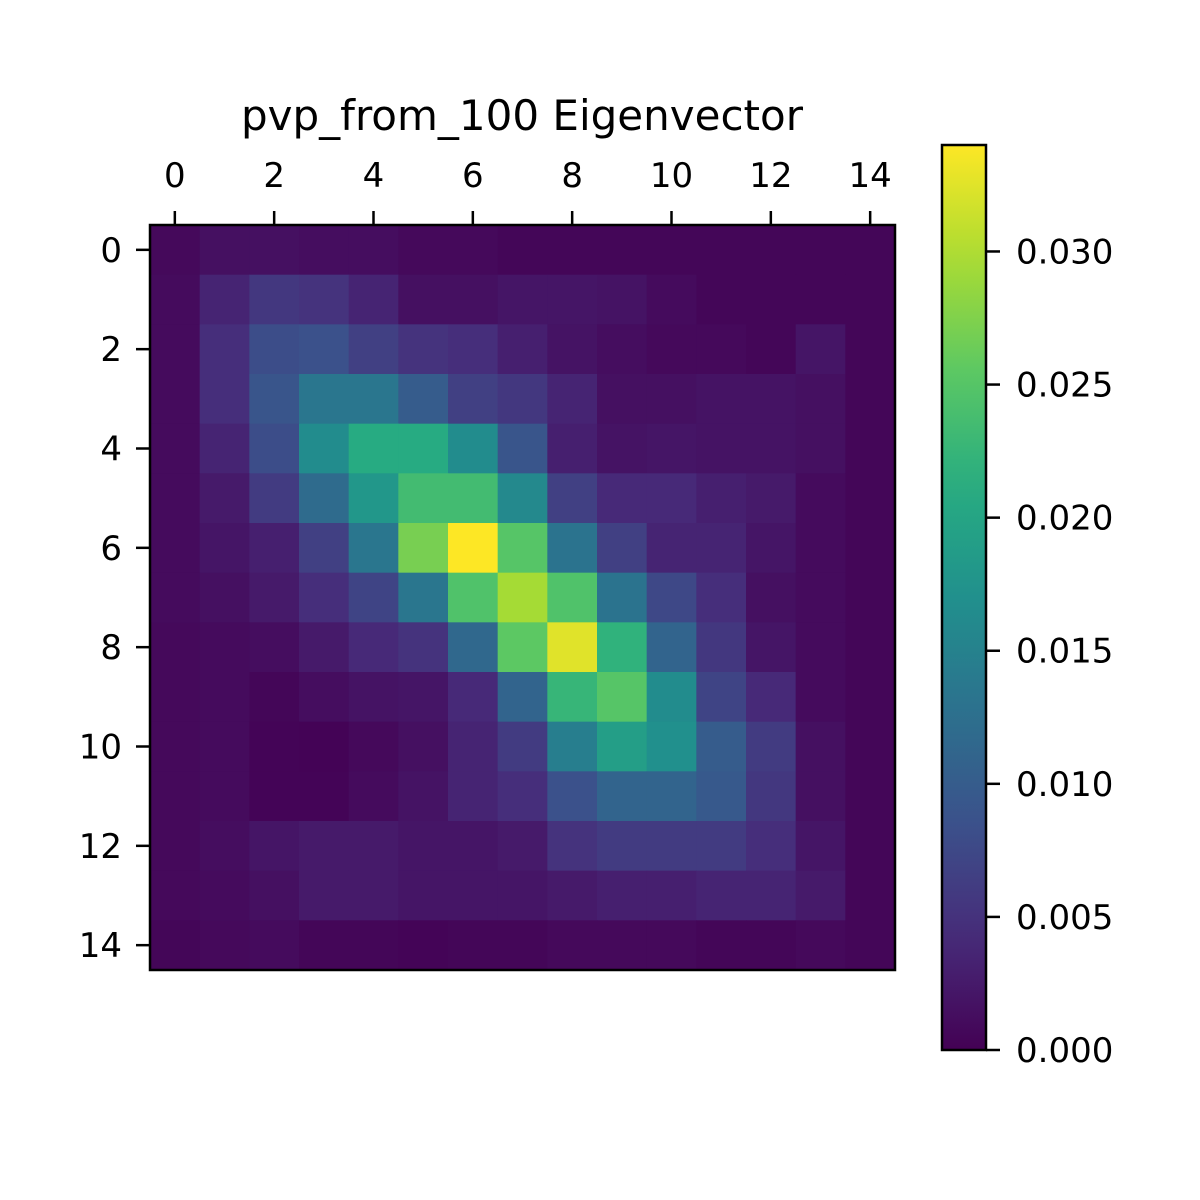  What do you see at coordinates (374, 176) in the screenshot?
I see `x-tick-label: 4` at bounding box center [374, 176].